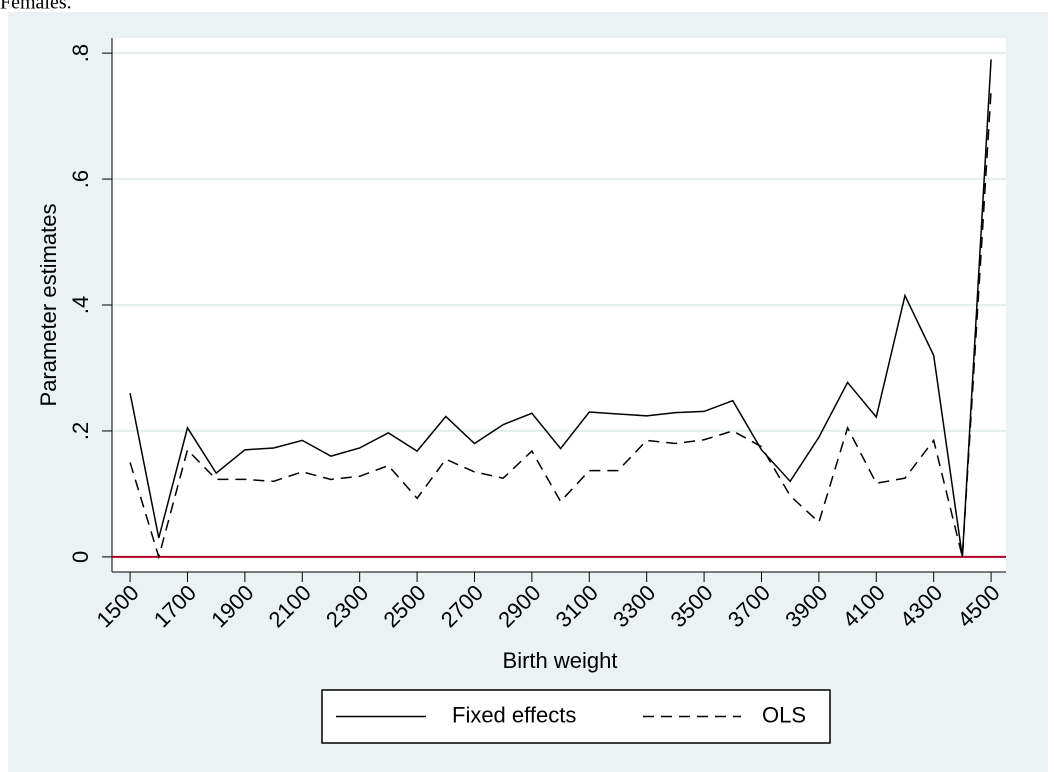 The width and height of the screenshot is (1054, 772). What do you see at coordinates (80, 557) in the screenshot?
I see `y-tick-label: 0` at bounding box center [80, 557].